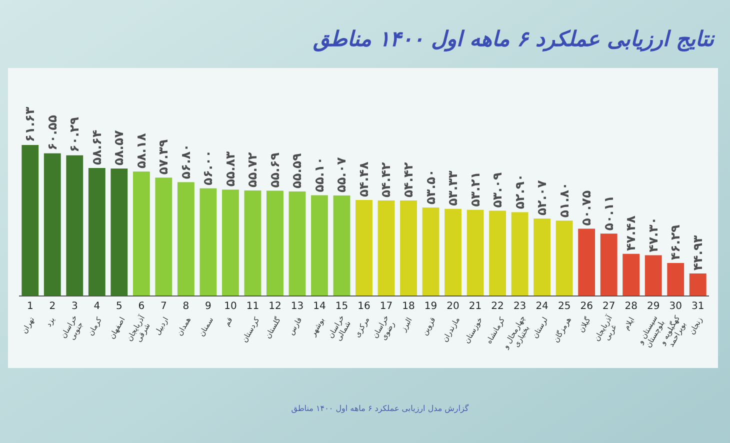  I want to click on data-label: ۵۵.۰۷, so click(341, 174).